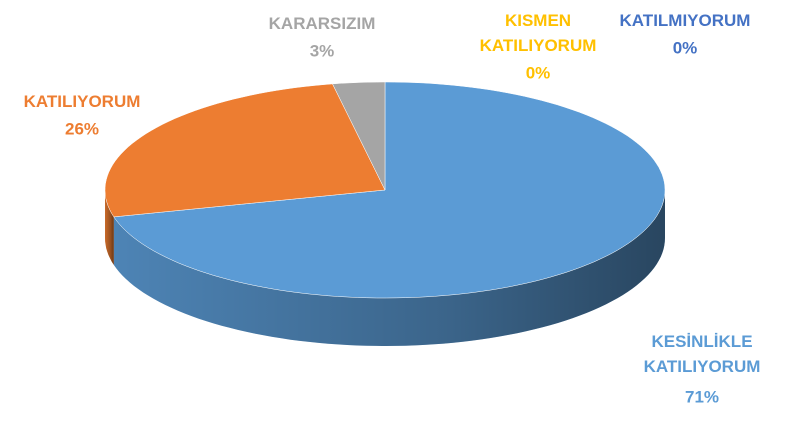 The width and height of the screenshot is (795, 425). I want to click on category-label: KESİNLİKLE KATILIYORUM, so click(702, 354).